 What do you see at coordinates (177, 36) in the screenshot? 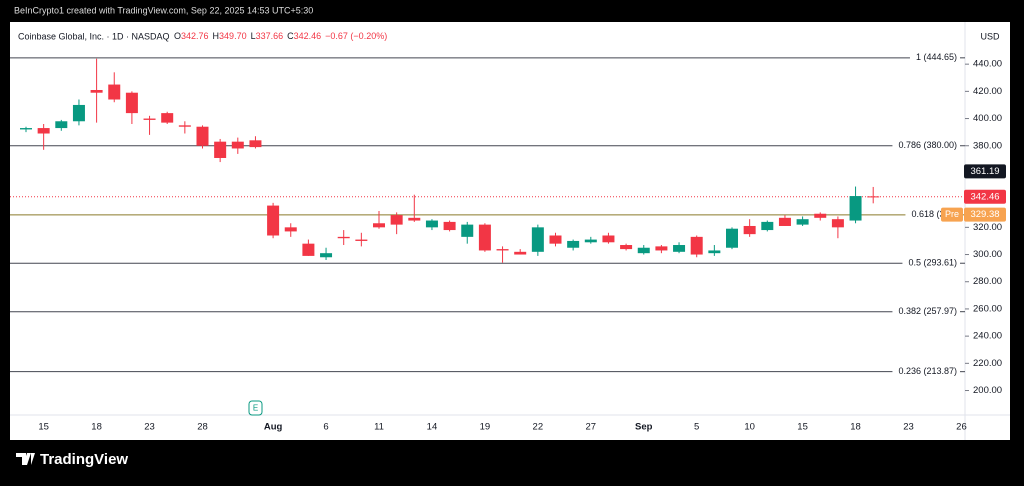
I see `ohlc-key: O` at bounding box center [177, 36].